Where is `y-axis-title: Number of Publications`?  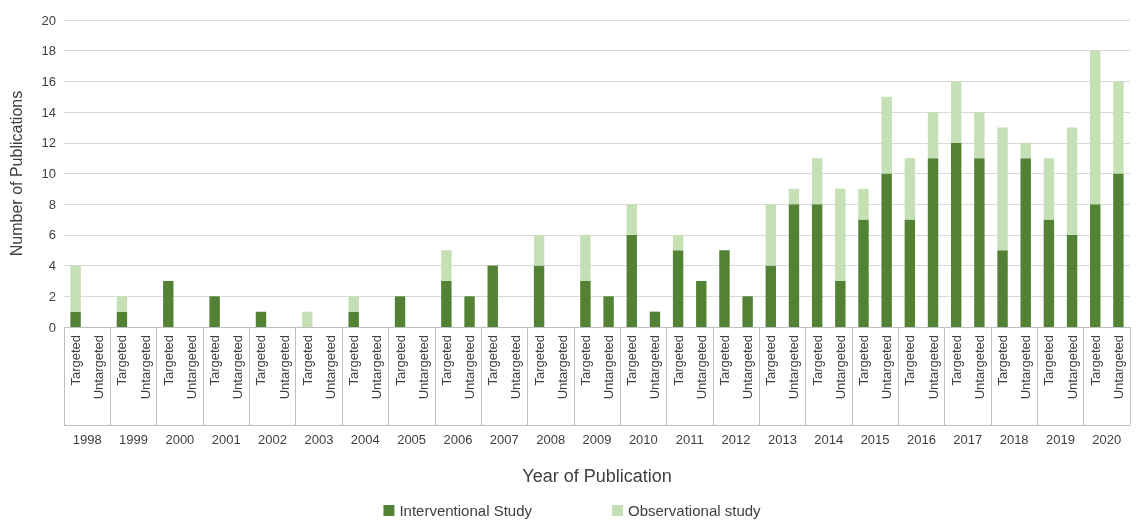 y-axis-title: Number of Publications is located at coordinates (16, 173).